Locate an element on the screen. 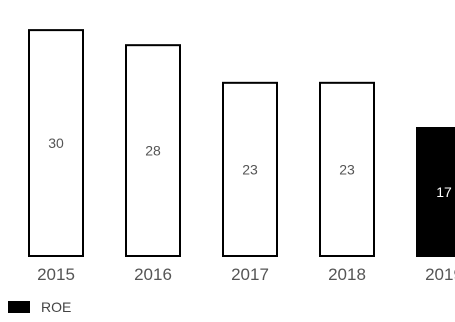 The image size is (455, 322). x-tick-label-2019: 2019 is located at coordinates (440, 274).